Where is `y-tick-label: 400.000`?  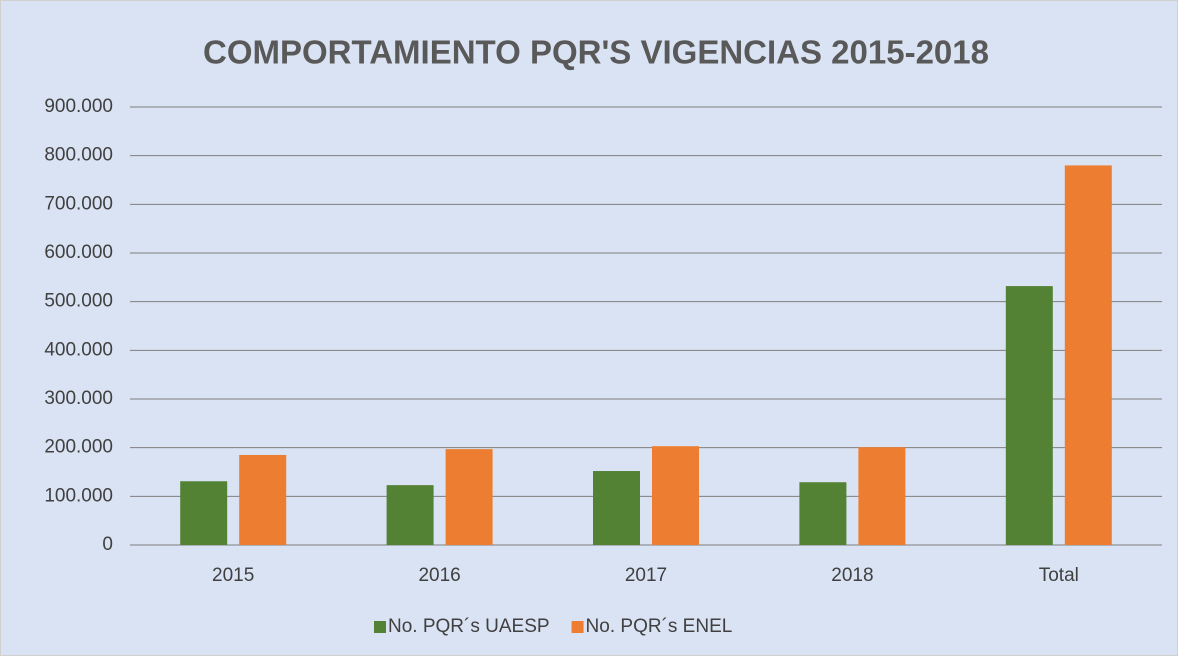
y-tick-label: 400.000 is located at coordinates (78, 349).